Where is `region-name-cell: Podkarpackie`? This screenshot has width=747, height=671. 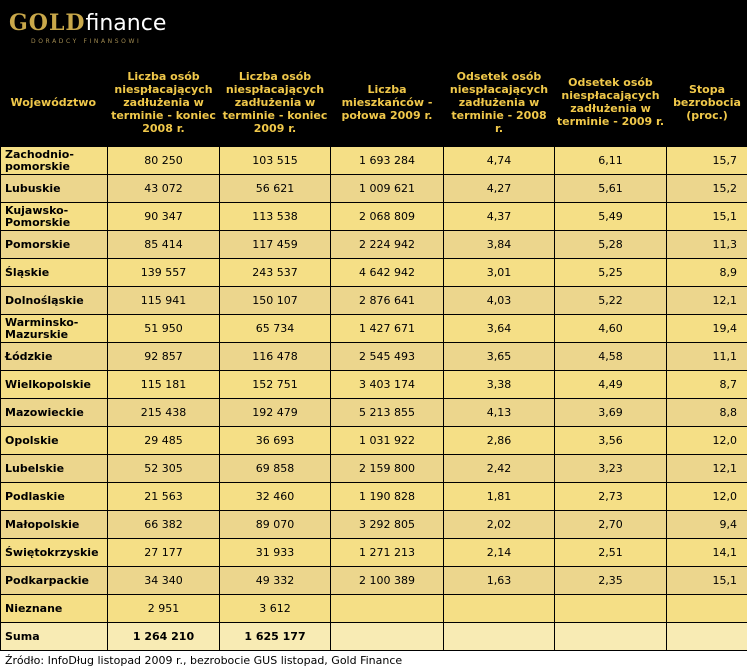 region-name-cell: Podkarpackie is located at coordinates (54, 580).